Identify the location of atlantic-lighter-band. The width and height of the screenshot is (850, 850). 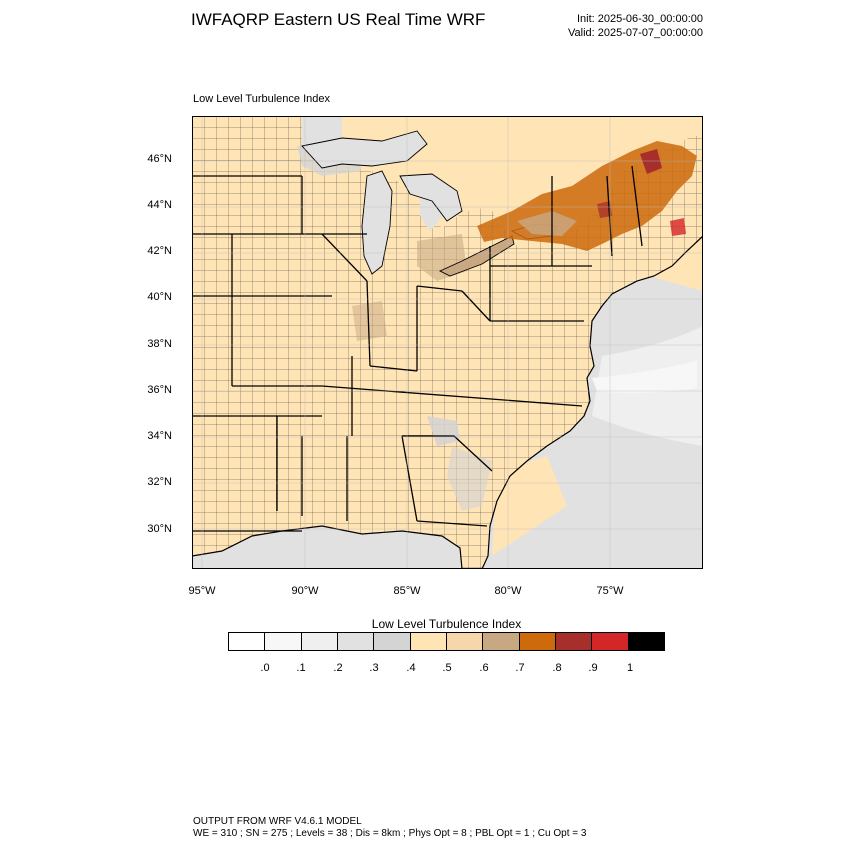
(644, 377).